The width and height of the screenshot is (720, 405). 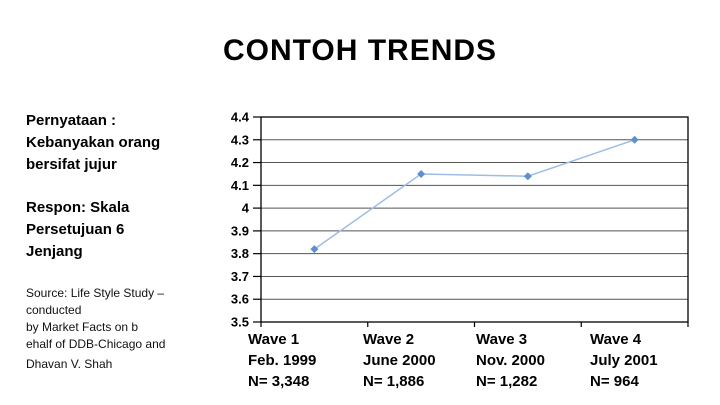 What do you see at coordinates (282, 360) in the screenshot?
I see `wave-date: Feb. 1999` at bounding box center [282, 360].